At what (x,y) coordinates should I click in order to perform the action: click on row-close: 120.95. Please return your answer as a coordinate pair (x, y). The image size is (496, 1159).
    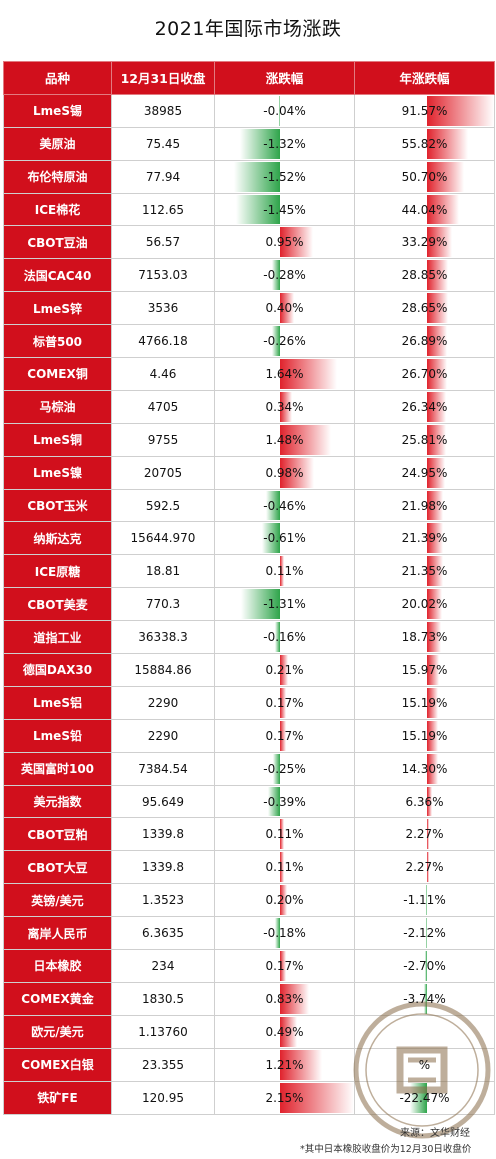
    Looking at the image, I should click on (163, 1097).